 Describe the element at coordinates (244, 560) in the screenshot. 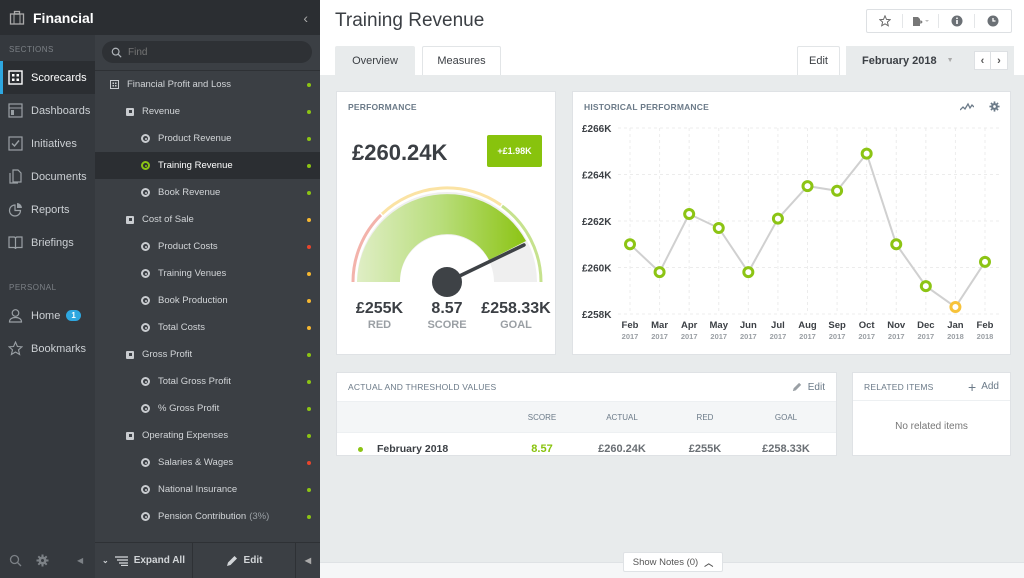

I see `tree-edit-button: Edit` at that location.